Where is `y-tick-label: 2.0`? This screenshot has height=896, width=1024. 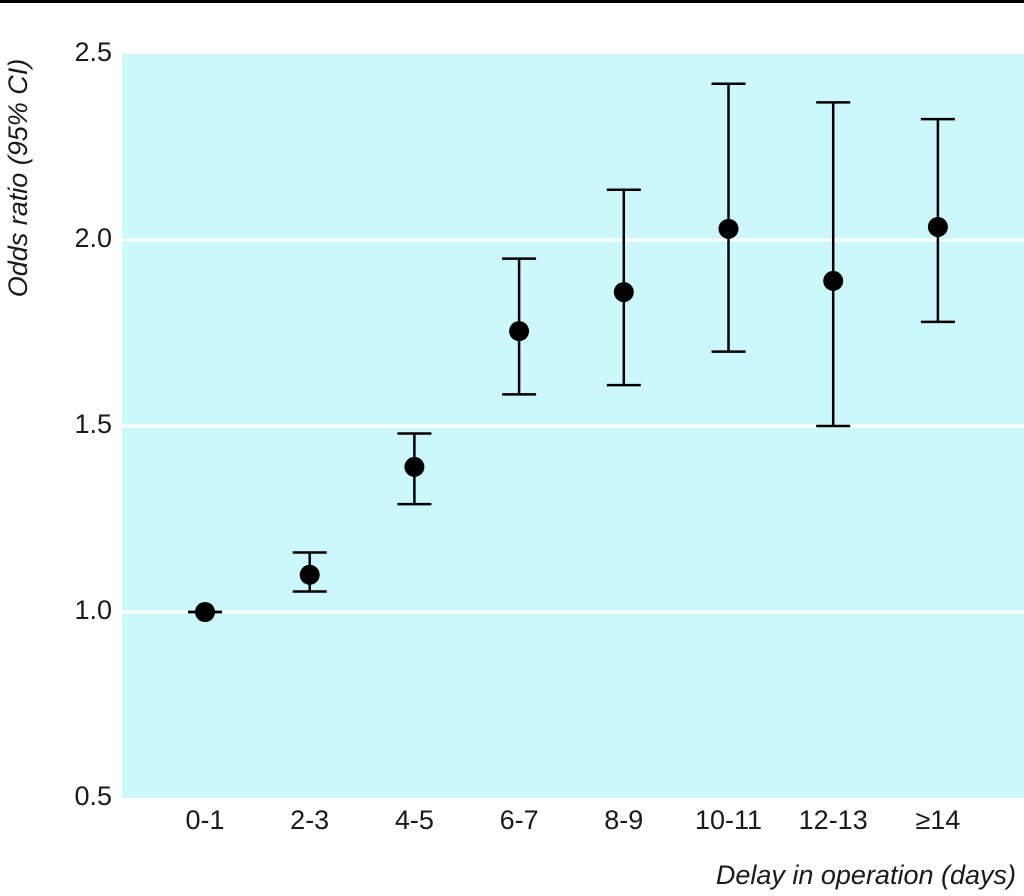 y-tick-label: 2.0 is located at coordinates (93, 238).